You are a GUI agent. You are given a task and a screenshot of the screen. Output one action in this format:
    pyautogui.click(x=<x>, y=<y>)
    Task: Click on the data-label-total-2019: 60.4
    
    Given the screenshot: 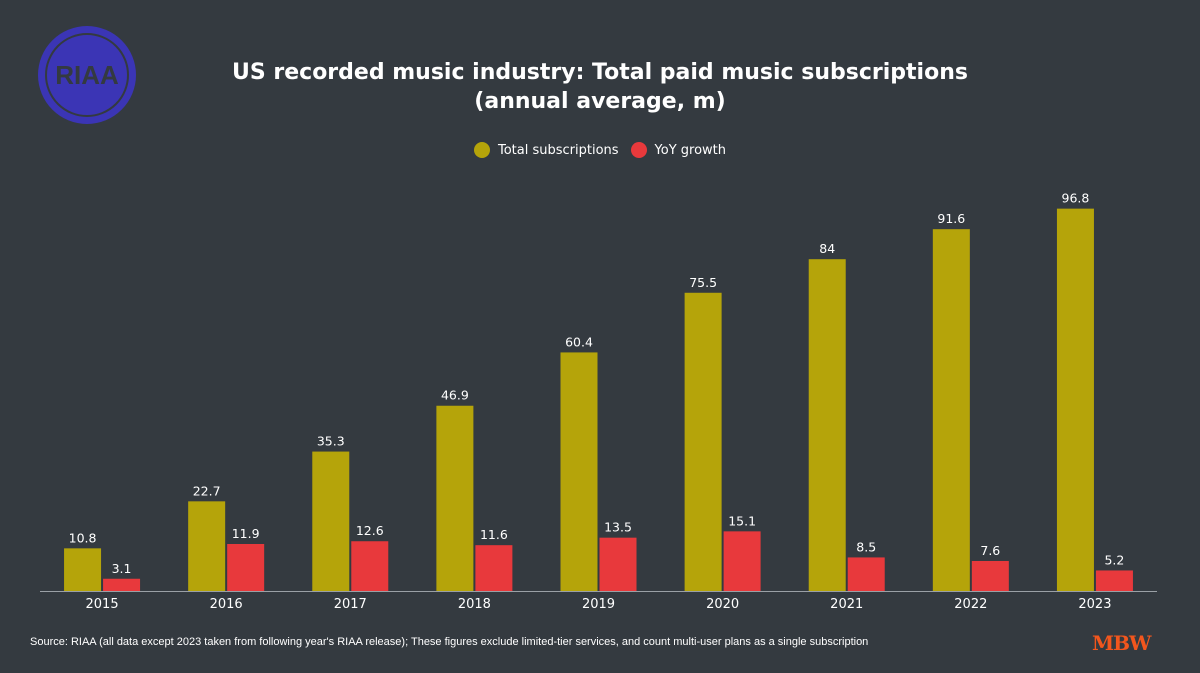 What is the action you would take?
    pyautogui.click(x=579, y=341)
    